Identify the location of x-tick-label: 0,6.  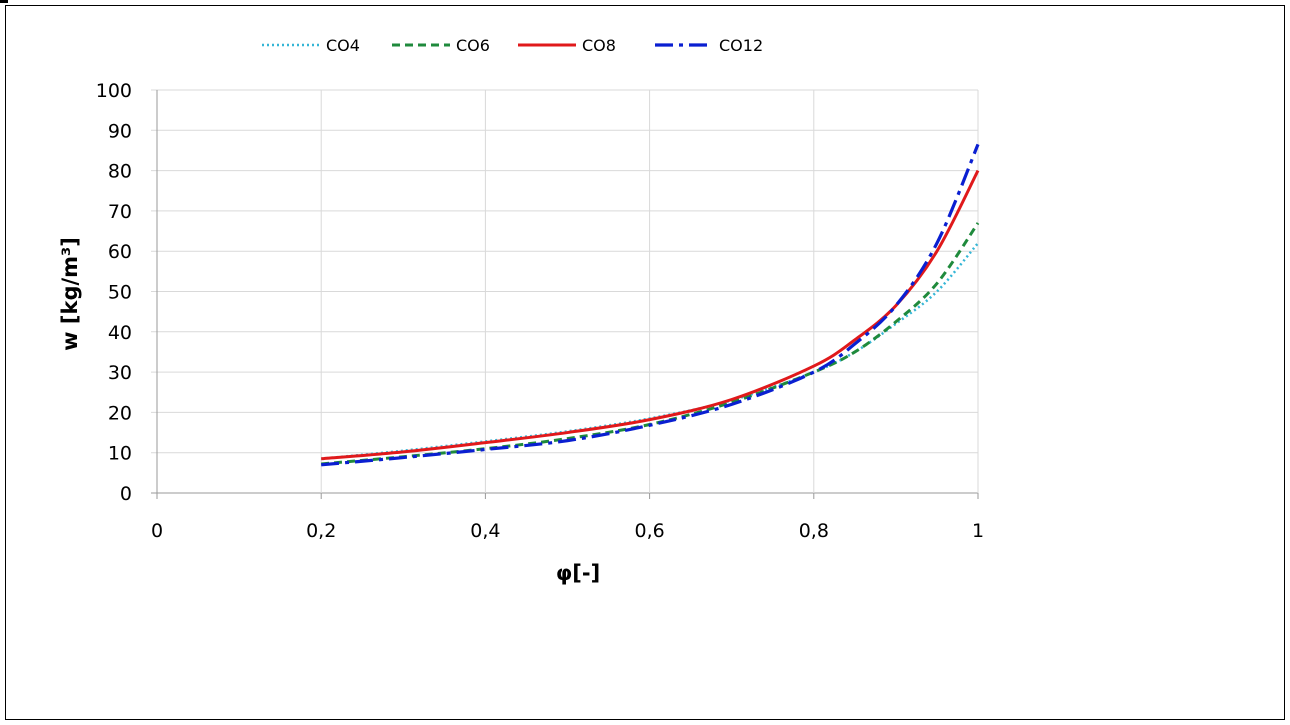
(649, 531).